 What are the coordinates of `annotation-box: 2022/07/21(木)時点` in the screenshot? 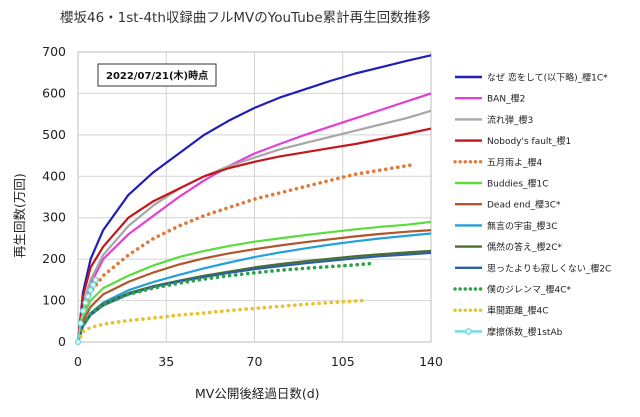 It's located at (157, 75).